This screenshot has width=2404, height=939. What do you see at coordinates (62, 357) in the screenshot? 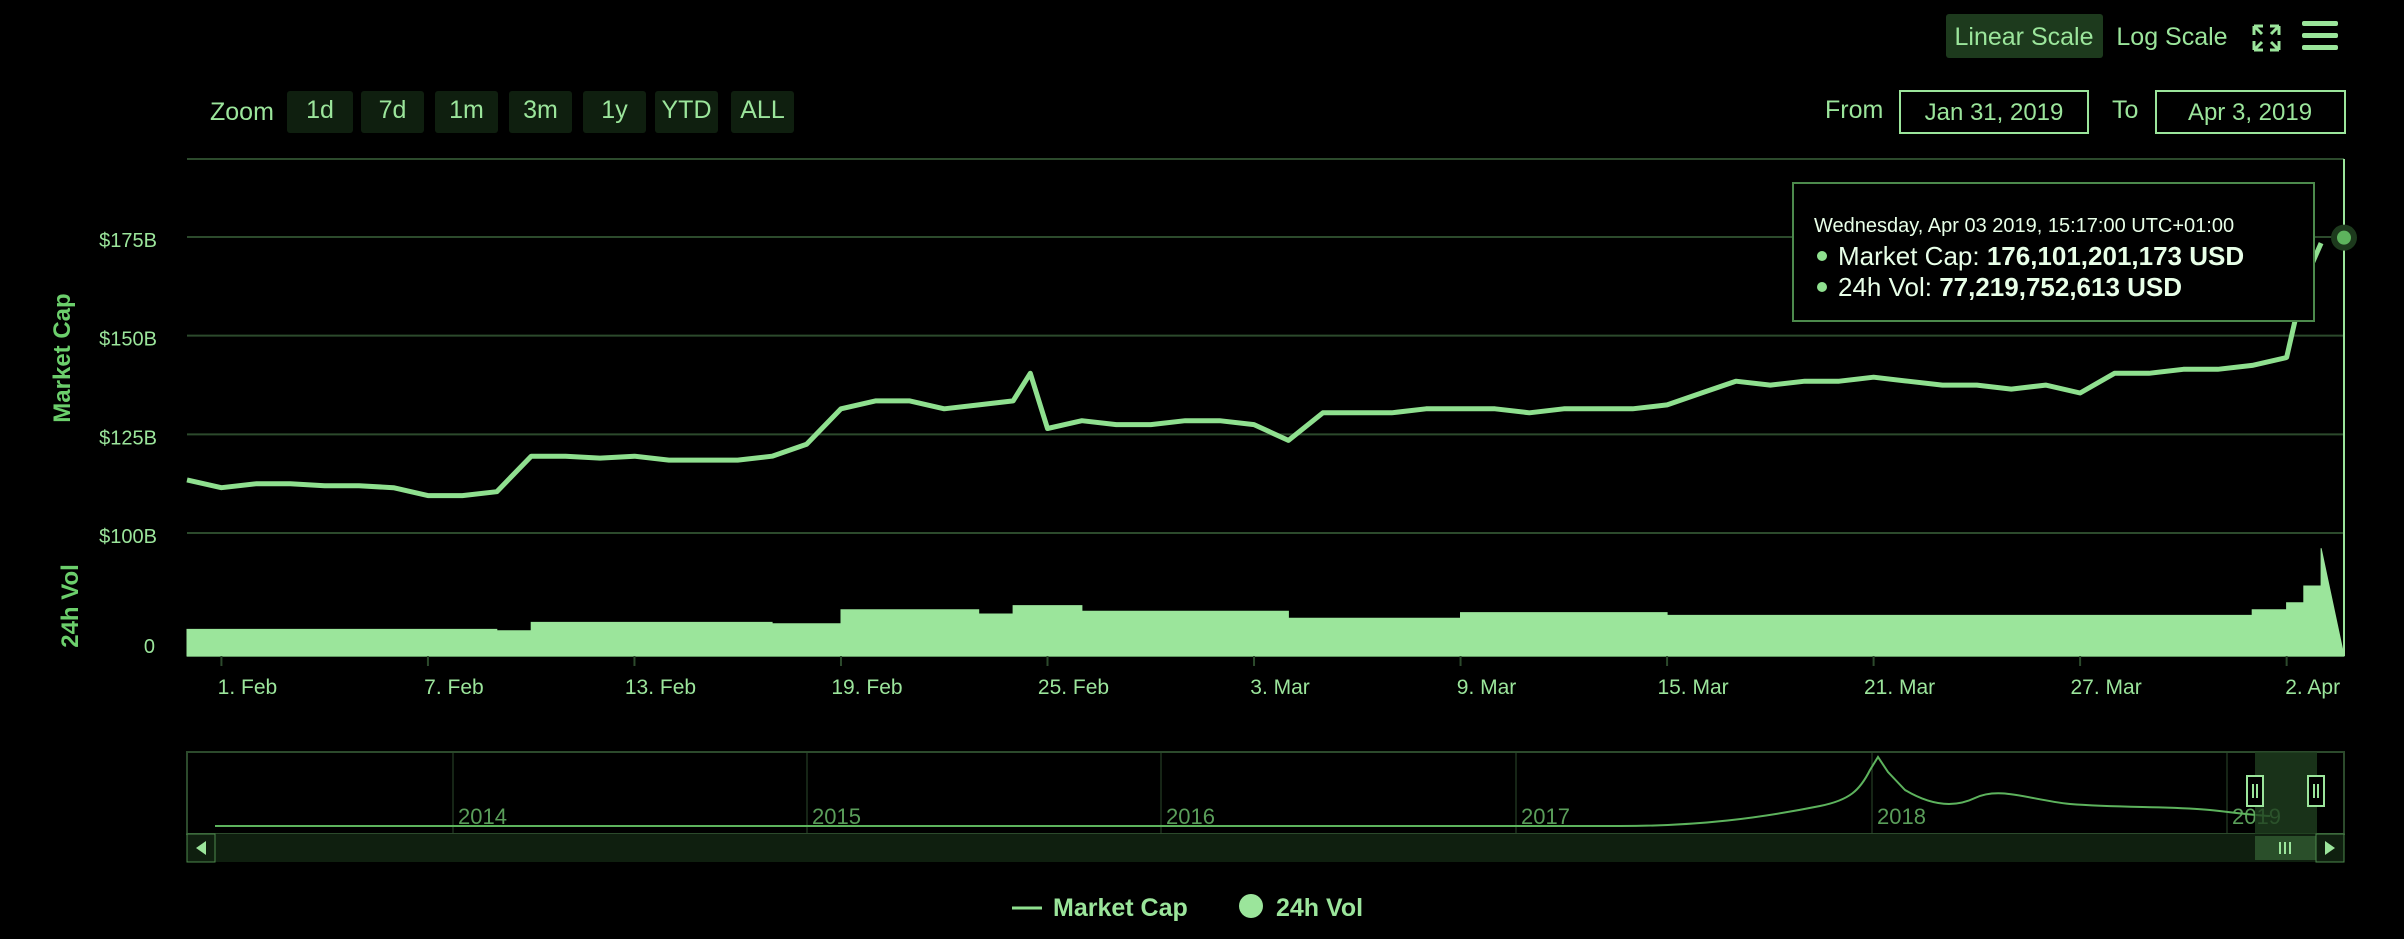
I see `market-cap-axis-title: Market Cap` at bounding box center [62, 357].